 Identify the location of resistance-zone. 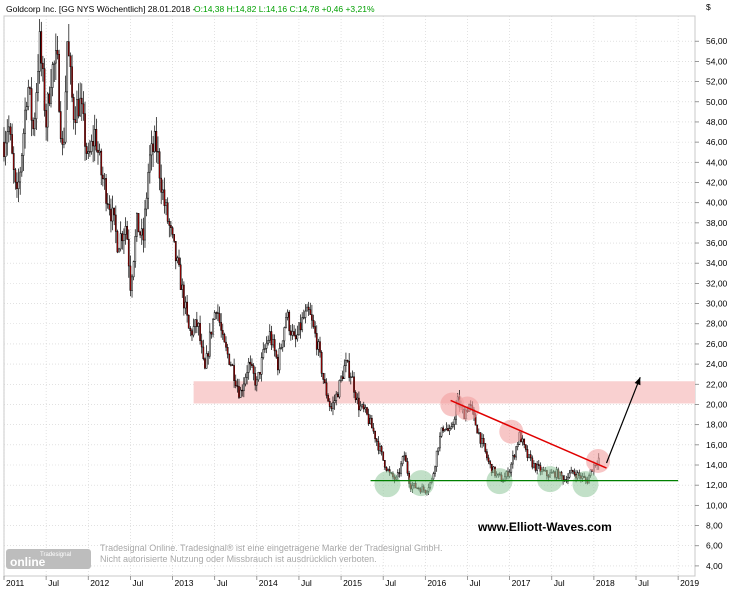
(444, 392).